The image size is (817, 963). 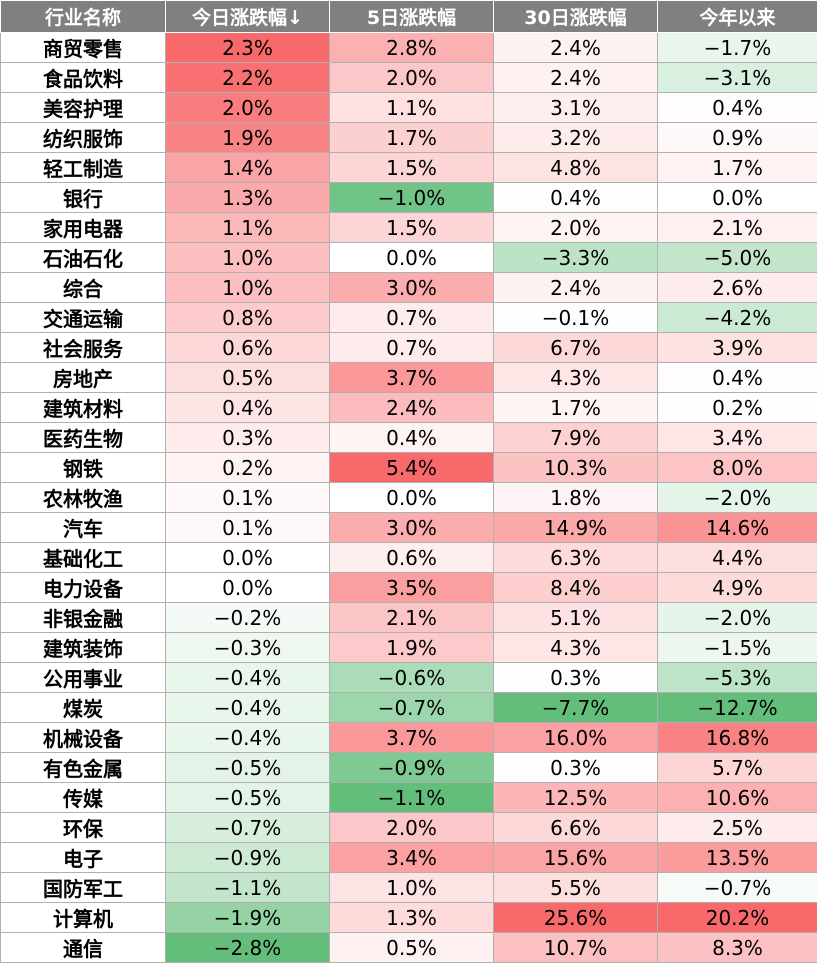 I want to click on cell-ytd-change: −5.3%, so click(x=737, y=678).